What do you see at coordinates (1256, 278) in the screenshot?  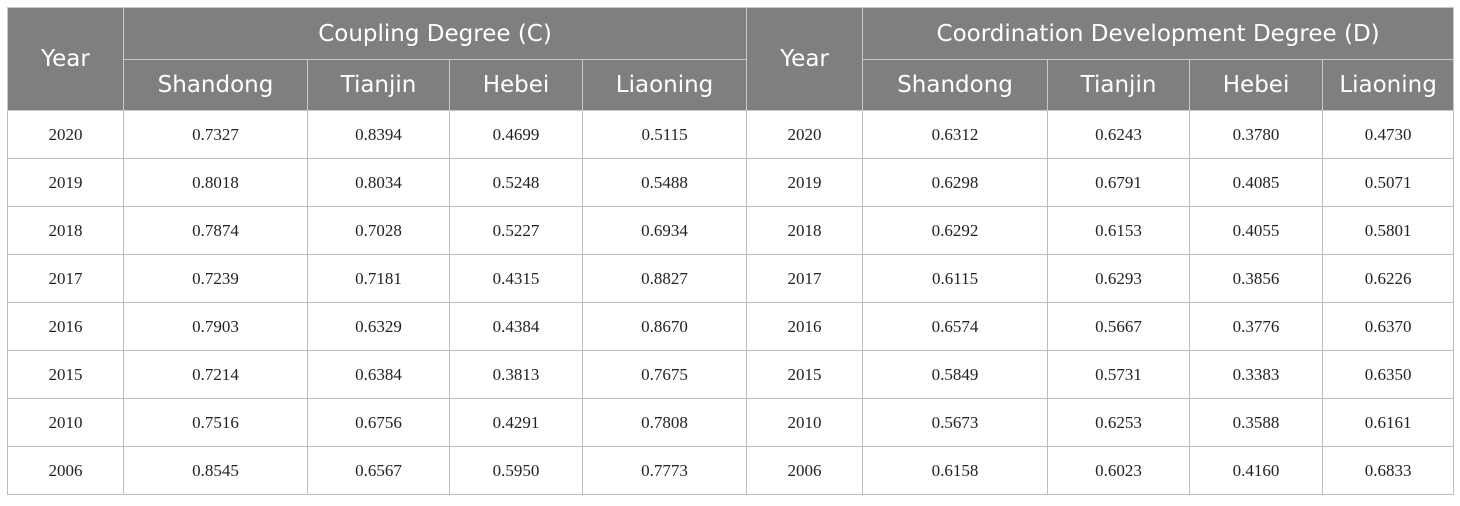 I see `coordination-cell-hebei: 0.3856` at bounding box center [1256, 278].